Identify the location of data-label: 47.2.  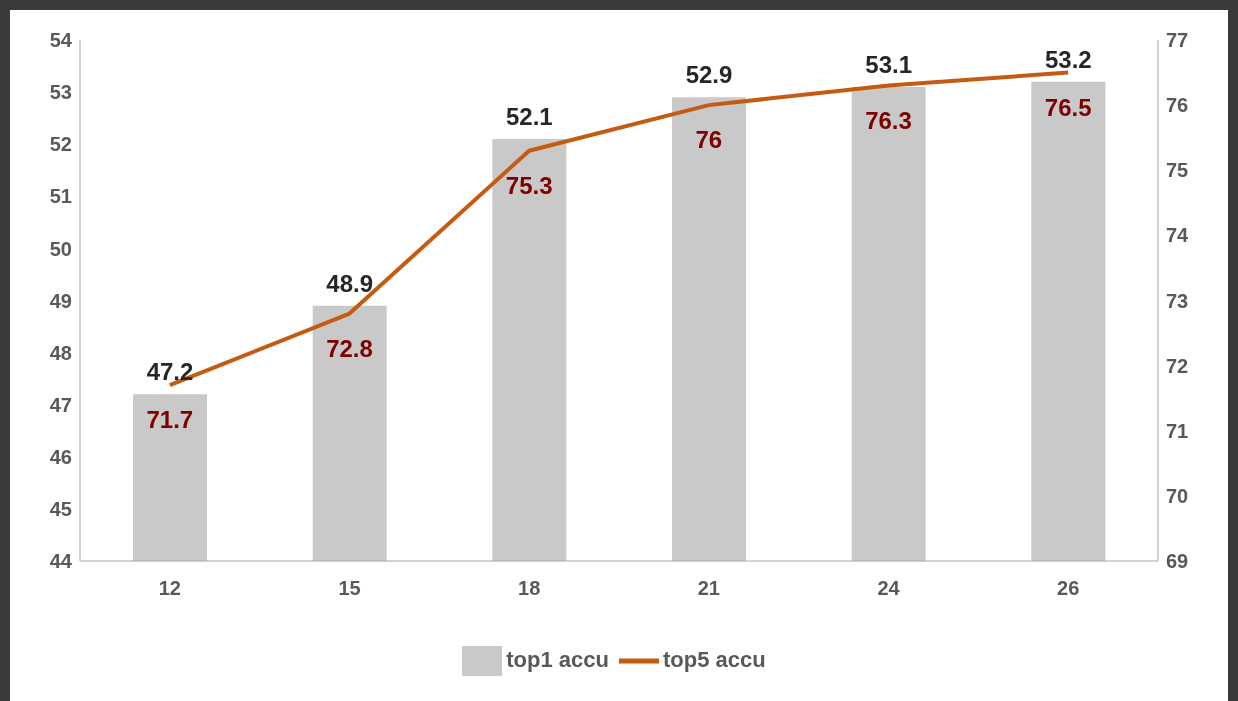
(170, 372).